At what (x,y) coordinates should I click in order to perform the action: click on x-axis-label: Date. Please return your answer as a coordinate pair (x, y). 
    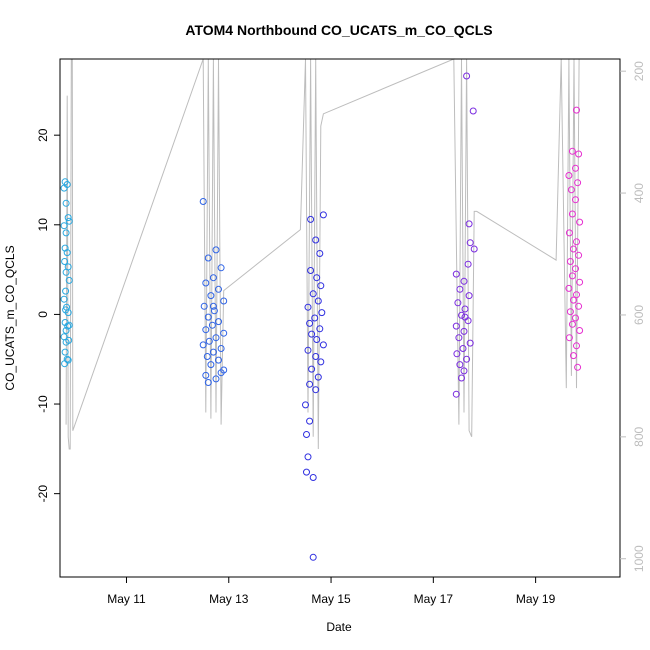
    Looking at the image, I should click on (339, 627).